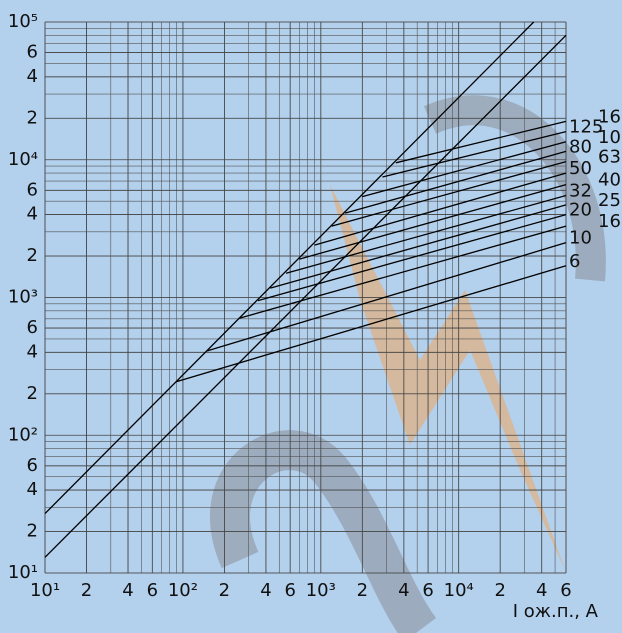 The width and height of the screenshot is (622, 633). Describe the element at coordinates (580, 210) in the screenshot. I see `series-label: 20` at that location.